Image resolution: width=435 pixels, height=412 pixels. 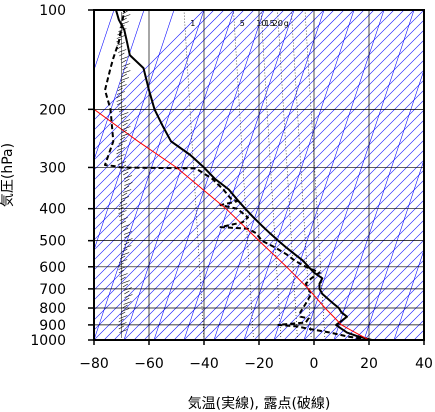 I want to click on y-tick-label: 400, so click(x=52, y=210).